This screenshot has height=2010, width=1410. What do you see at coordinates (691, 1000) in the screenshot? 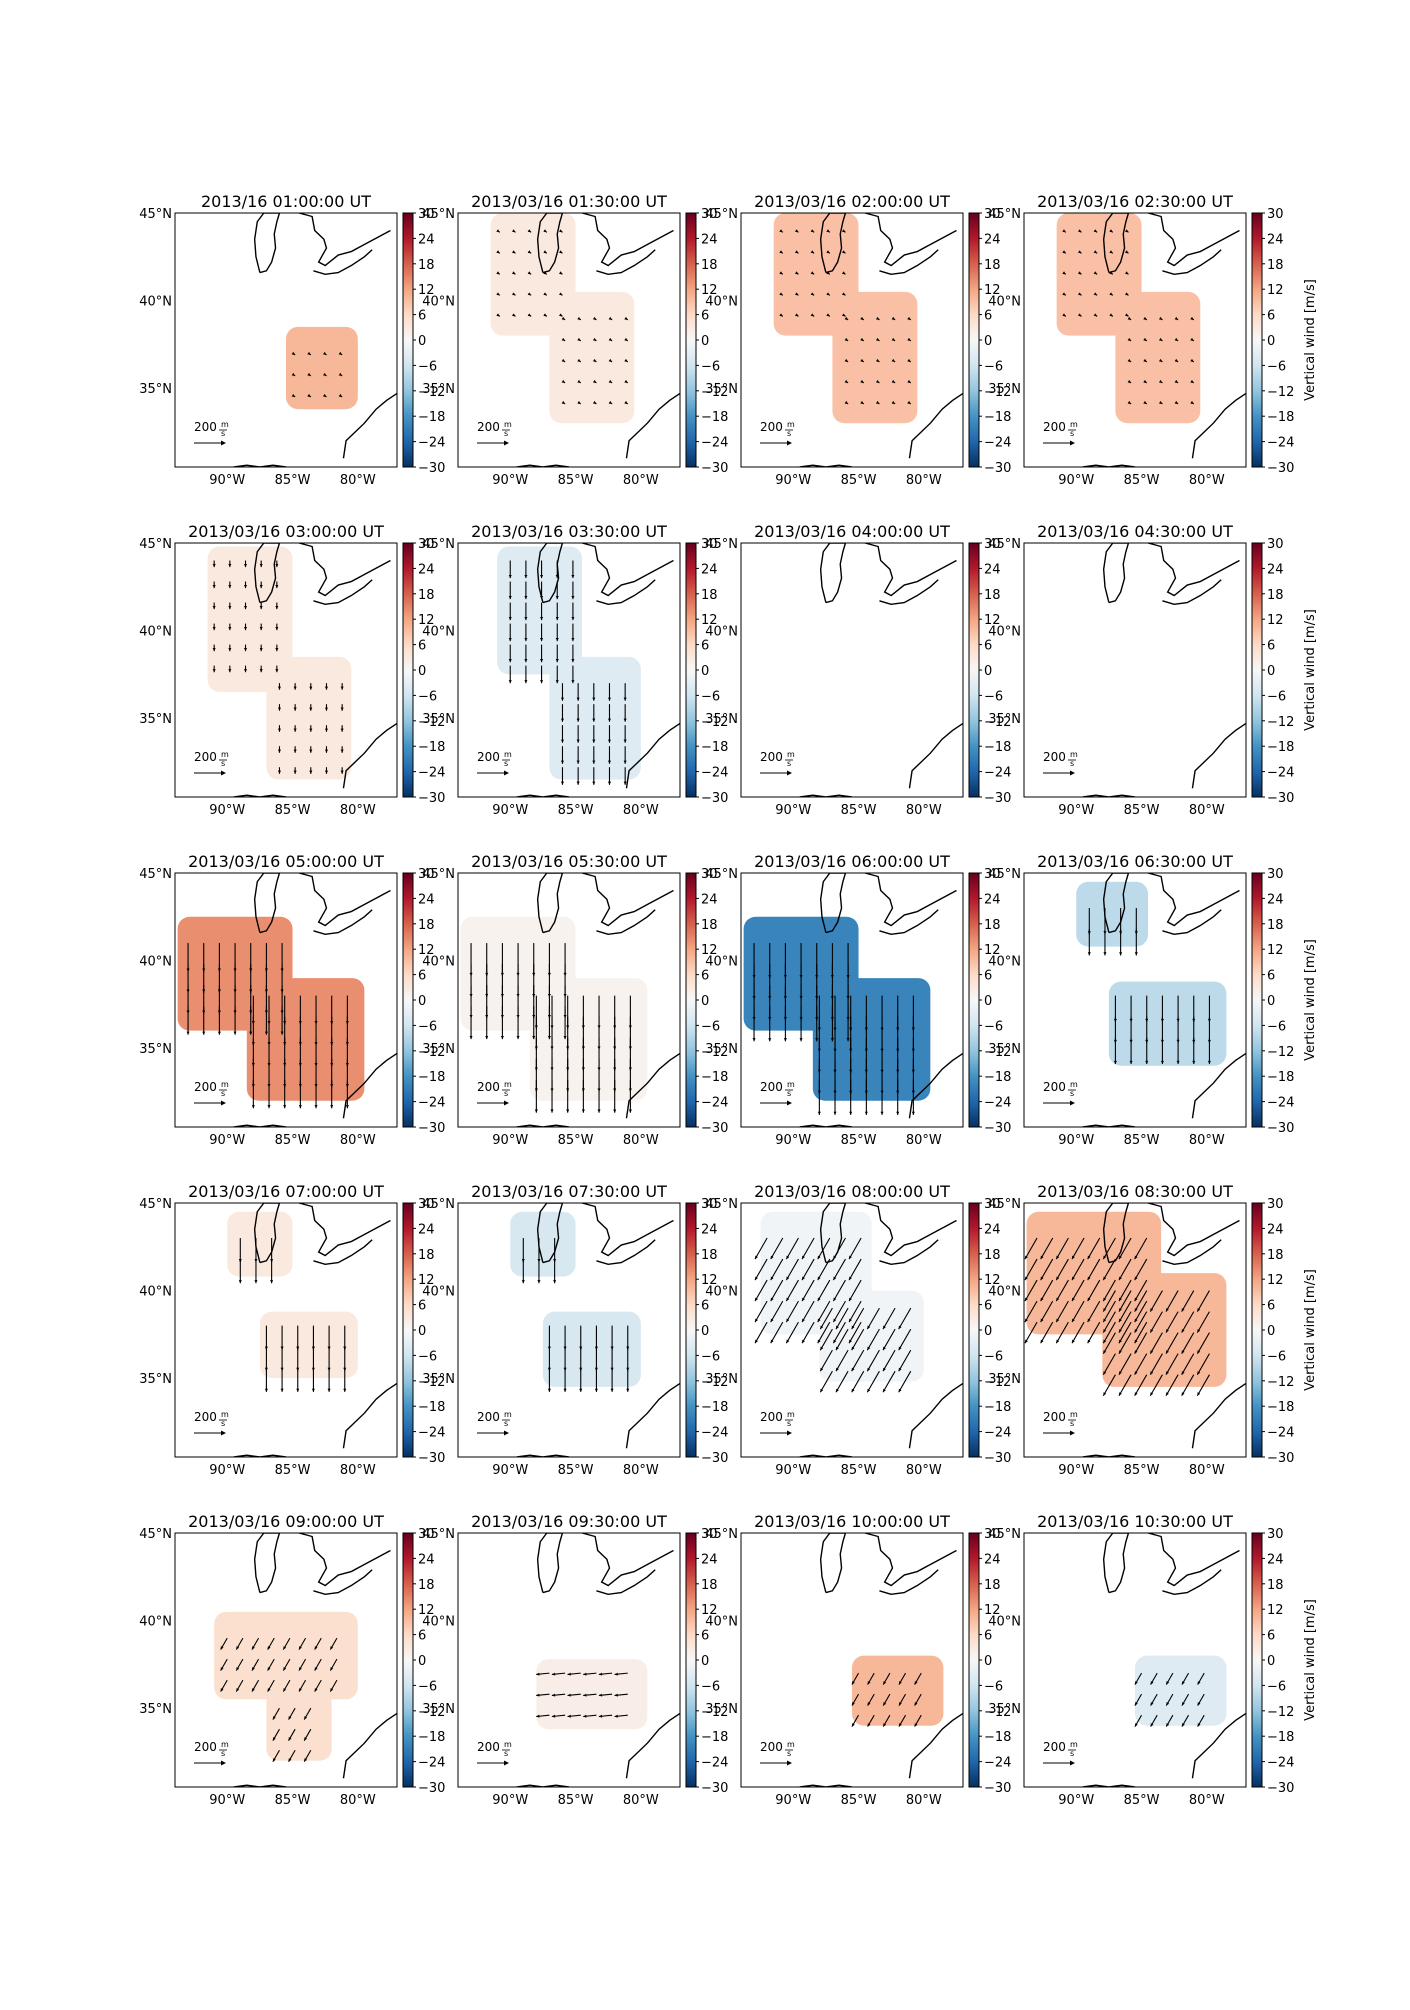
I see `colorbar` at bounding box center [691, 1000].